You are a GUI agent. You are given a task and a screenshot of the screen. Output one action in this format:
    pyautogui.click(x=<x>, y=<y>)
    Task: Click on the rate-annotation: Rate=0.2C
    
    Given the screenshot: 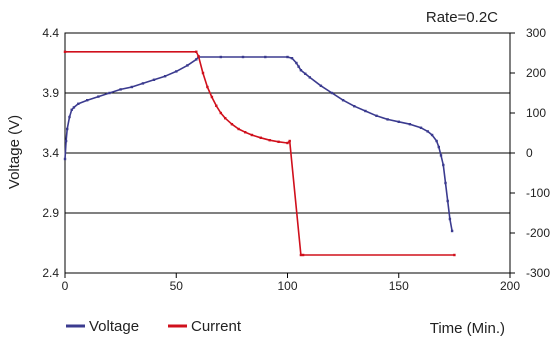 What is the action you would take?
    pyautogui.click(x=462, y=17)
    